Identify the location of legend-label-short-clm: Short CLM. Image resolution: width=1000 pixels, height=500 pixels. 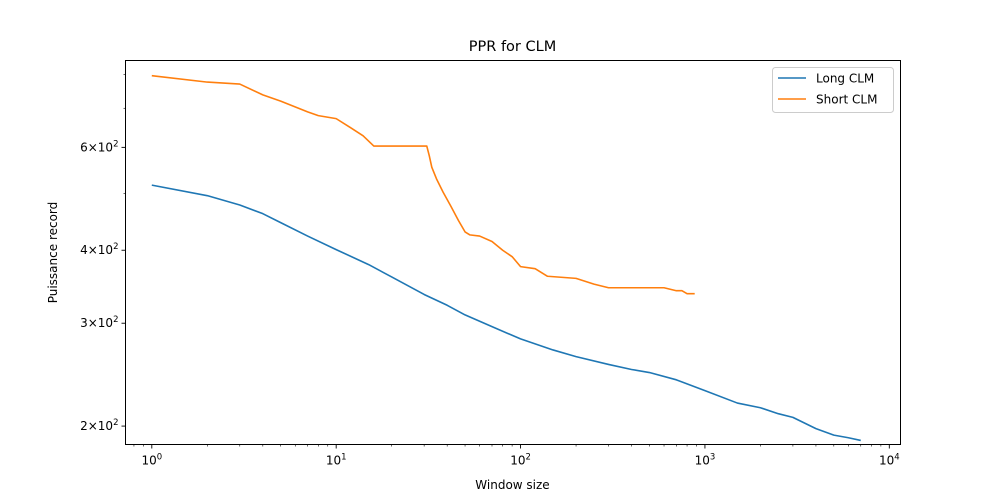
(846, 100).